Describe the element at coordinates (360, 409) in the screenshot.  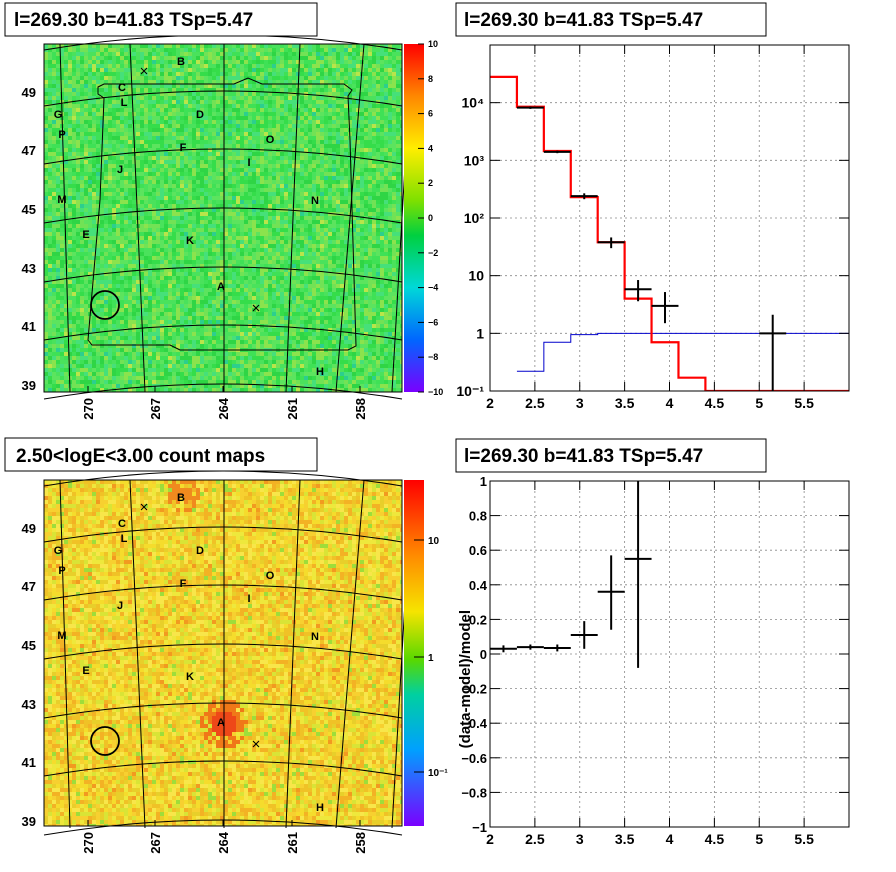
I see `x-tick-label: 258` at that location.